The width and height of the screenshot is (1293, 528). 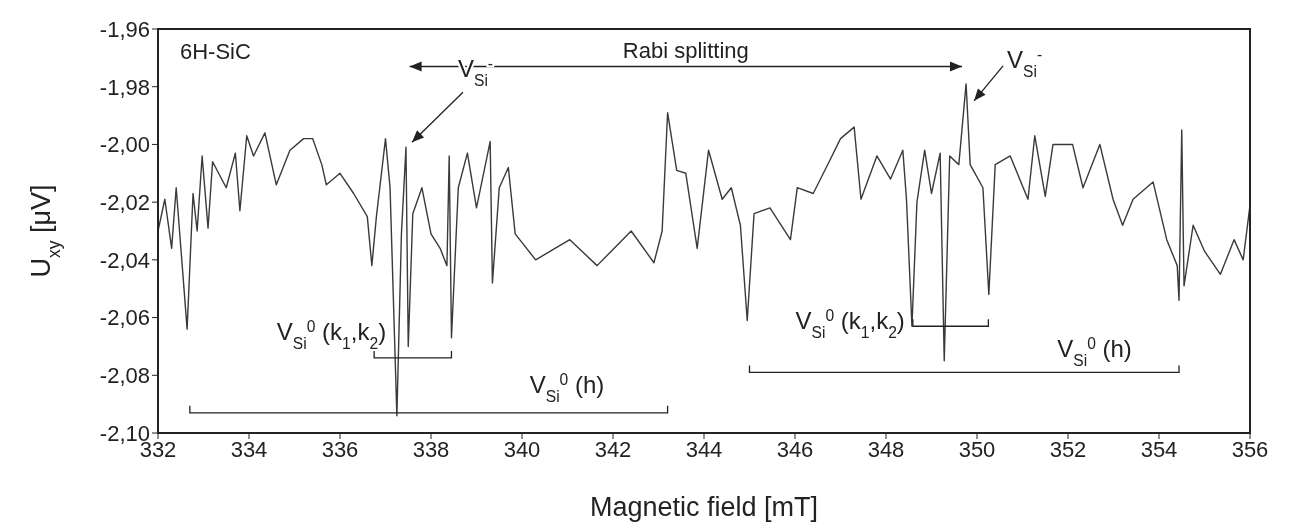 I want to click on annotation: 6H-SiC, so click(x=216, y=51).